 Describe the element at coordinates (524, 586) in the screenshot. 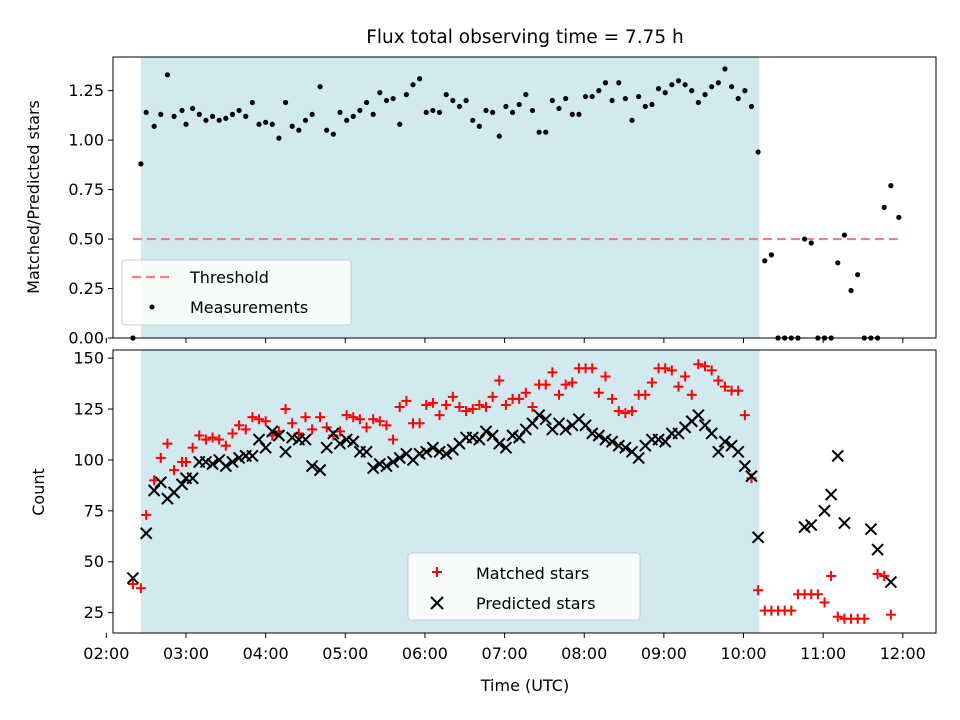

I see `bottom-legend: Matched stars Predicted stars` at that location.